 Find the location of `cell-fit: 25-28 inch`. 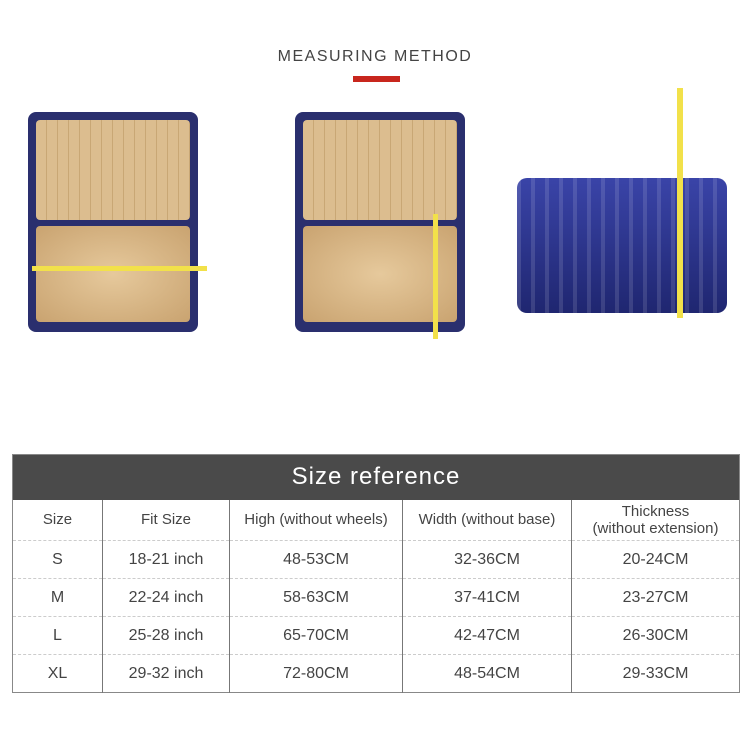

cell-fit: 25-28 inch is located at coordinates (166, 635).